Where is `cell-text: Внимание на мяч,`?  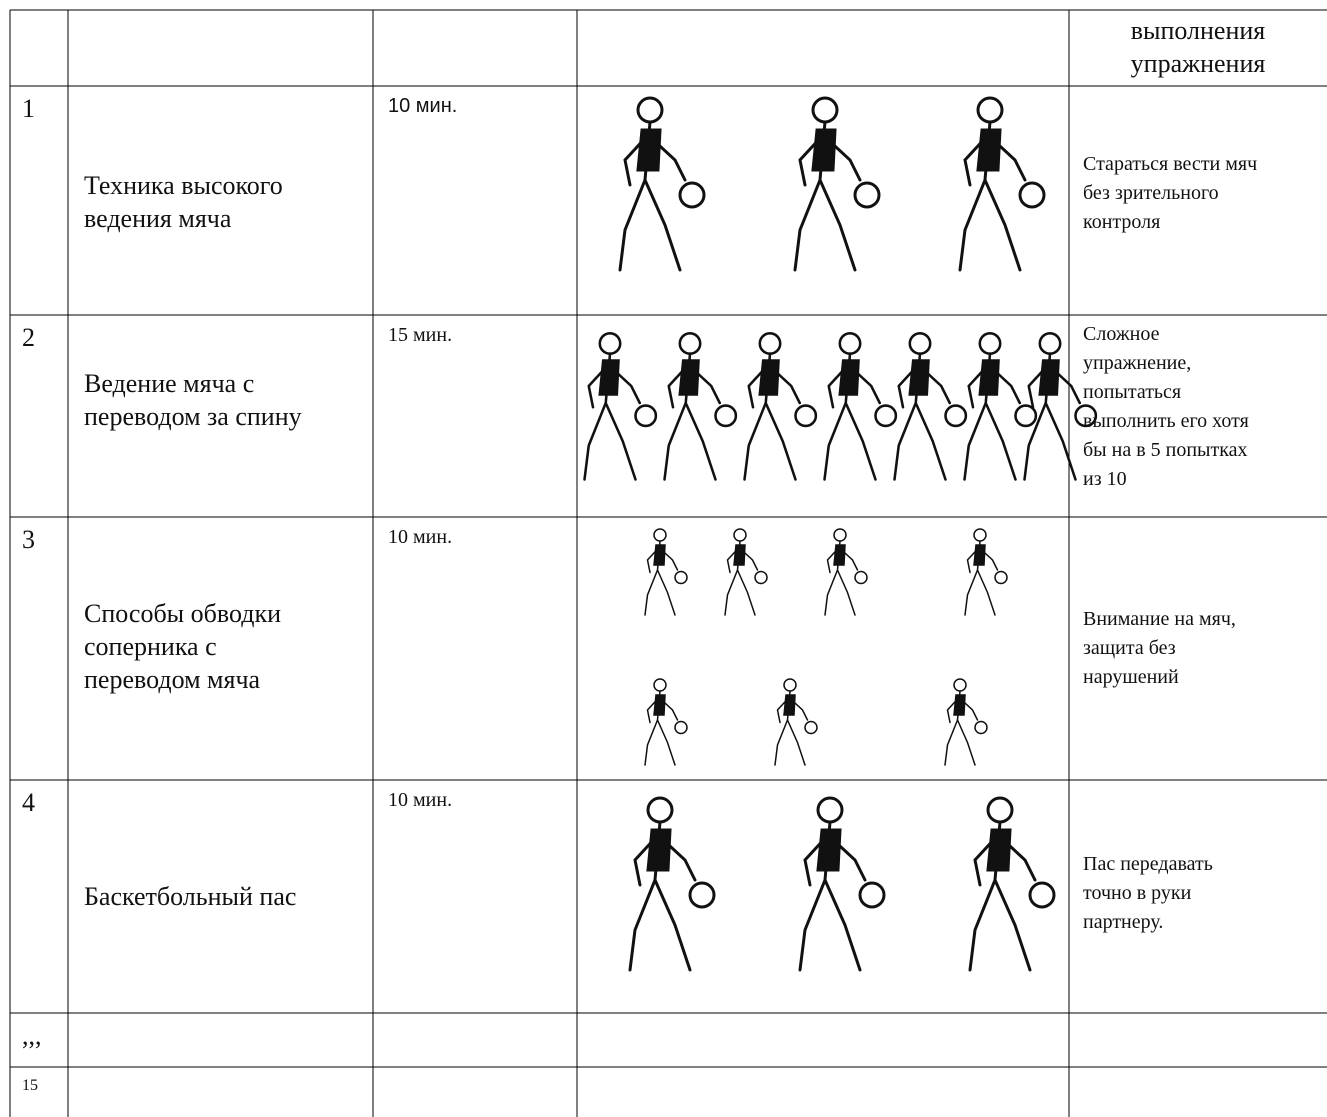
cell-text: Внимание на мяч, is located at coordinates (1159, 619).